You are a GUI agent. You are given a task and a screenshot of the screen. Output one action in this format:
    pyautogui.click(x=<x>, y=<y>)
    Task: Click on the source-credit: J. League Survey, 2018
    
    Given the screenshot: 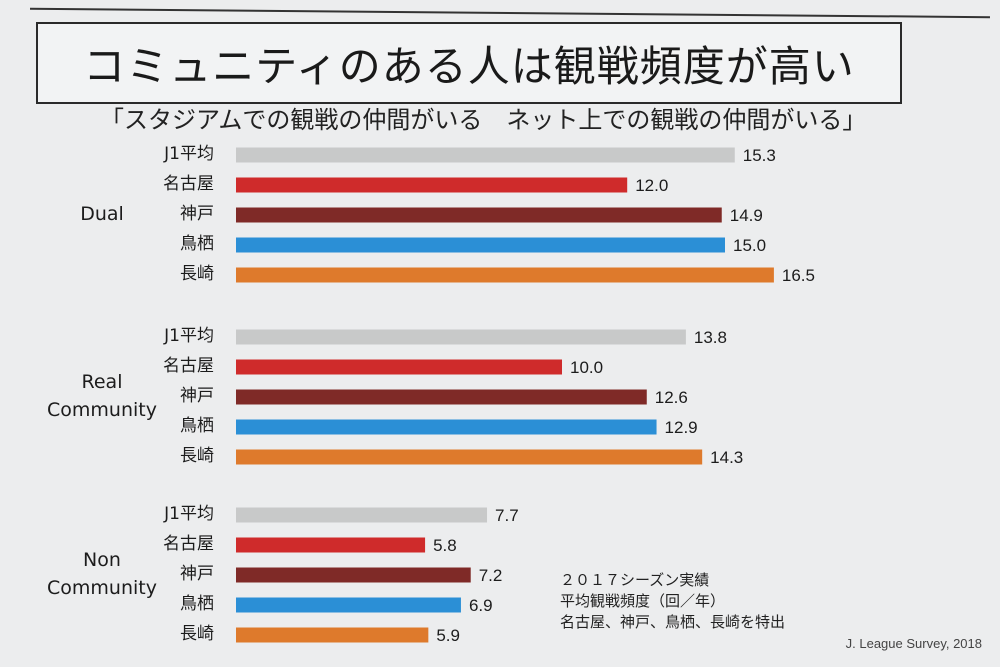 What is the action you would take?
    pyautogui.click(x=913, y=643)
    